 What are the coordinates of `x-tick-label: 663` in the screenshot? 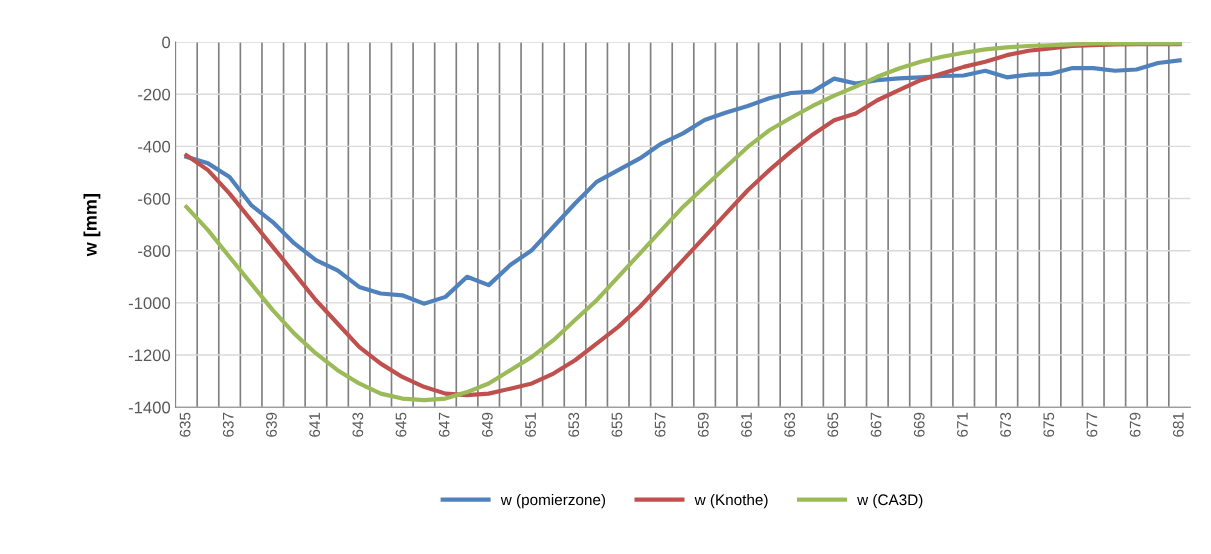 It's located at (790, 424).